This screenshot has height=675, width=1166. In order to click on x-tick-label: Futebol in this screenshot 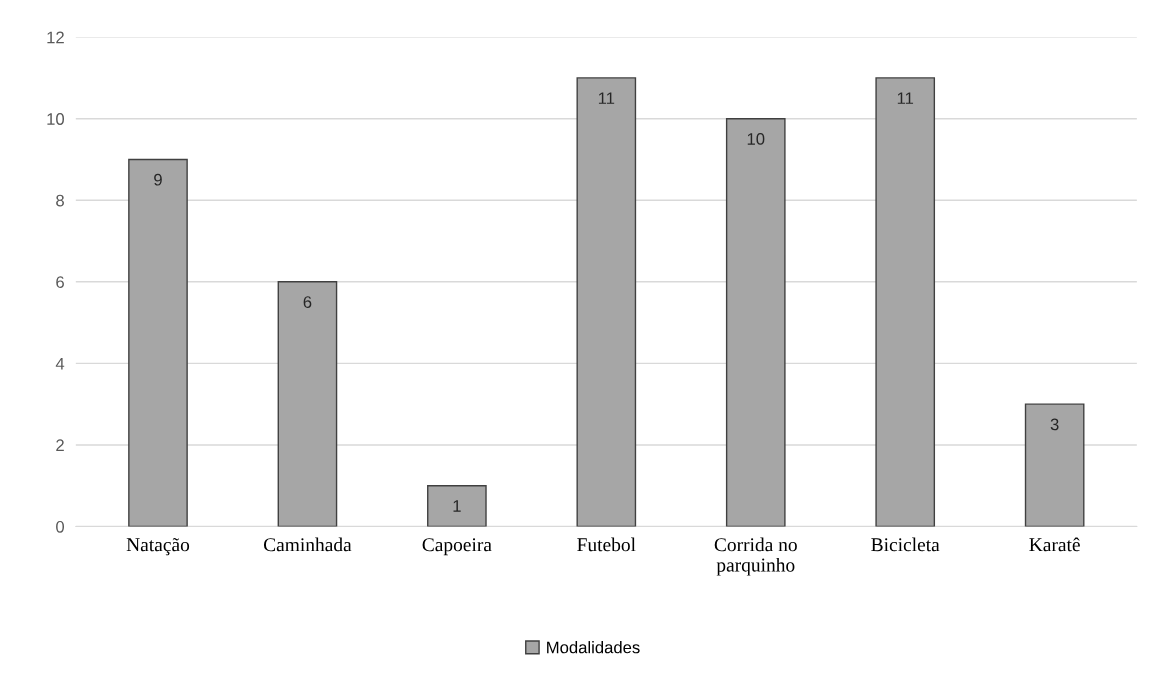, I will do `click(606, 544)`.